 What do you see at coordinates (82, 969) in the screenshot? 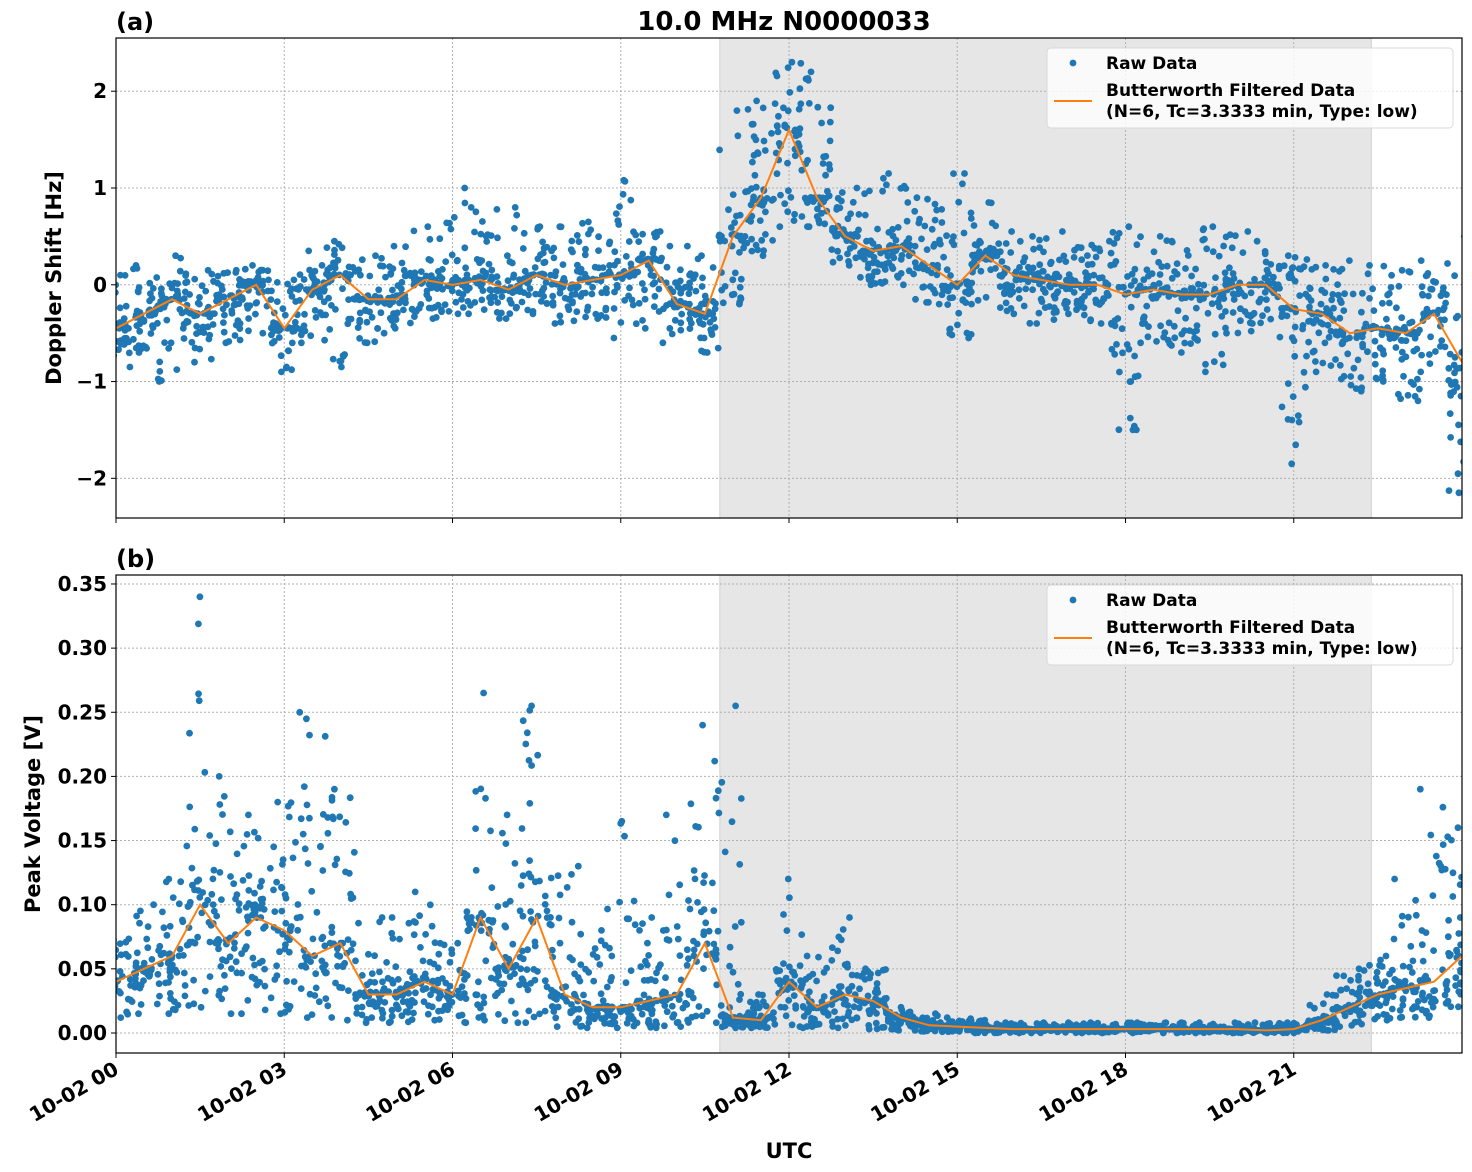
I see `y-tick-label: 0.05` at bounding box center [82, 969].